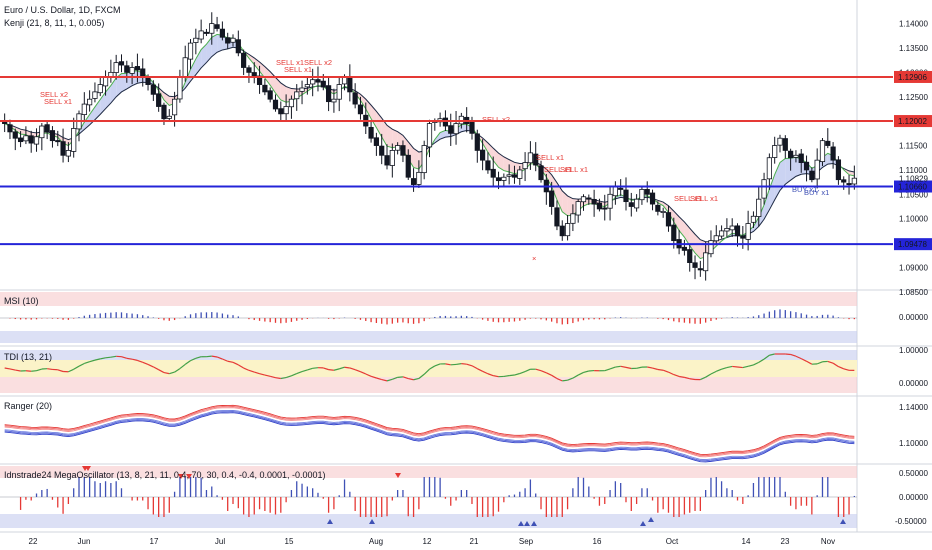 This screenshot has height=550, width=932. What do you see at coordinates (913, 194) in the screenshot?
I see `y-tick-label: 1.10500` at bounding box center [913, 194].